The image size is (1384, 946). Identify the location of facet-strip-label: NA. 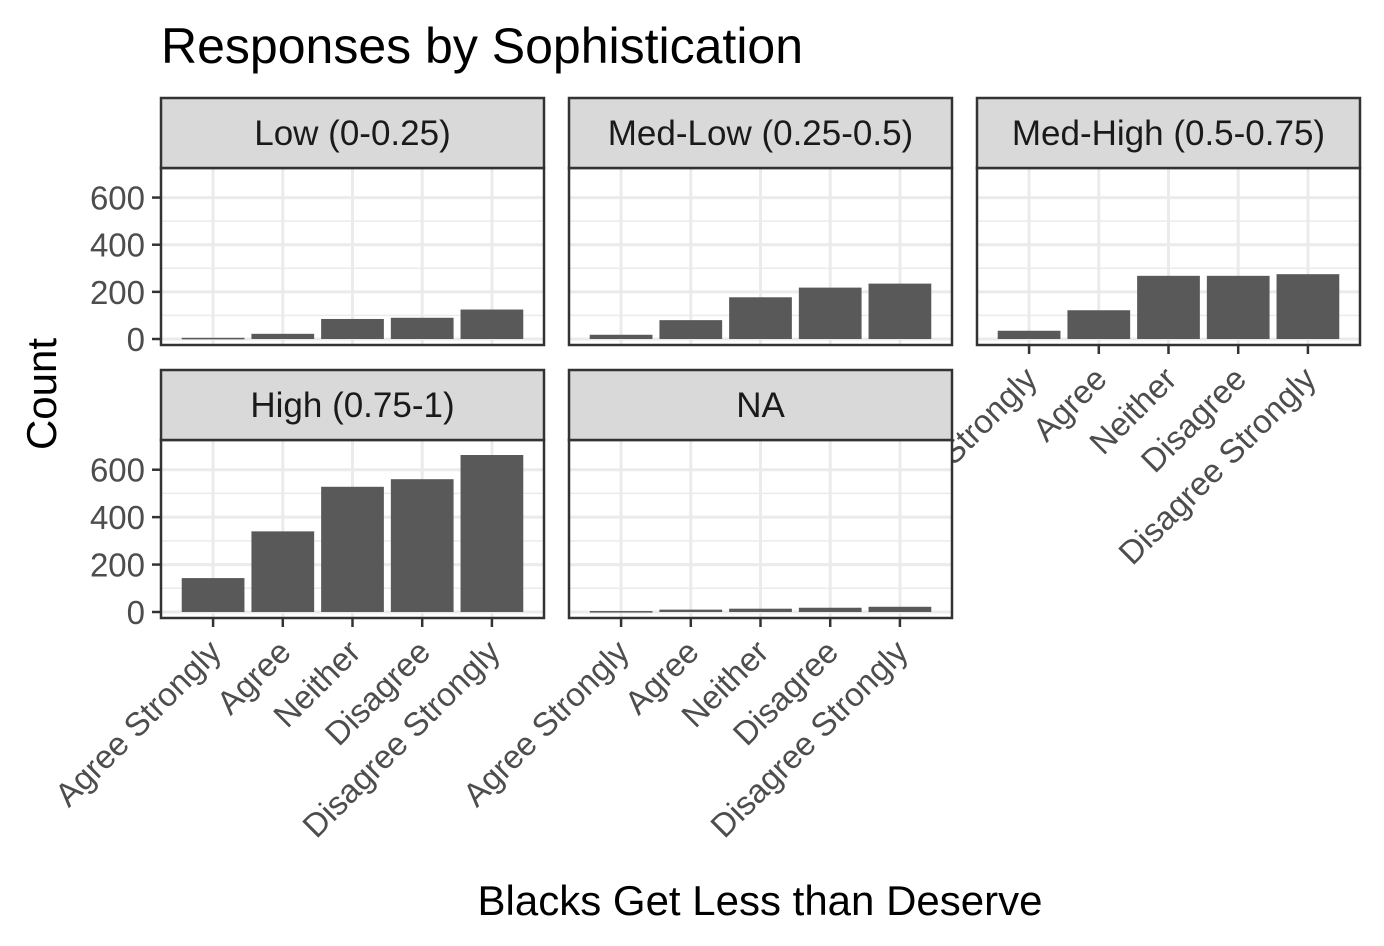
(760, 405).